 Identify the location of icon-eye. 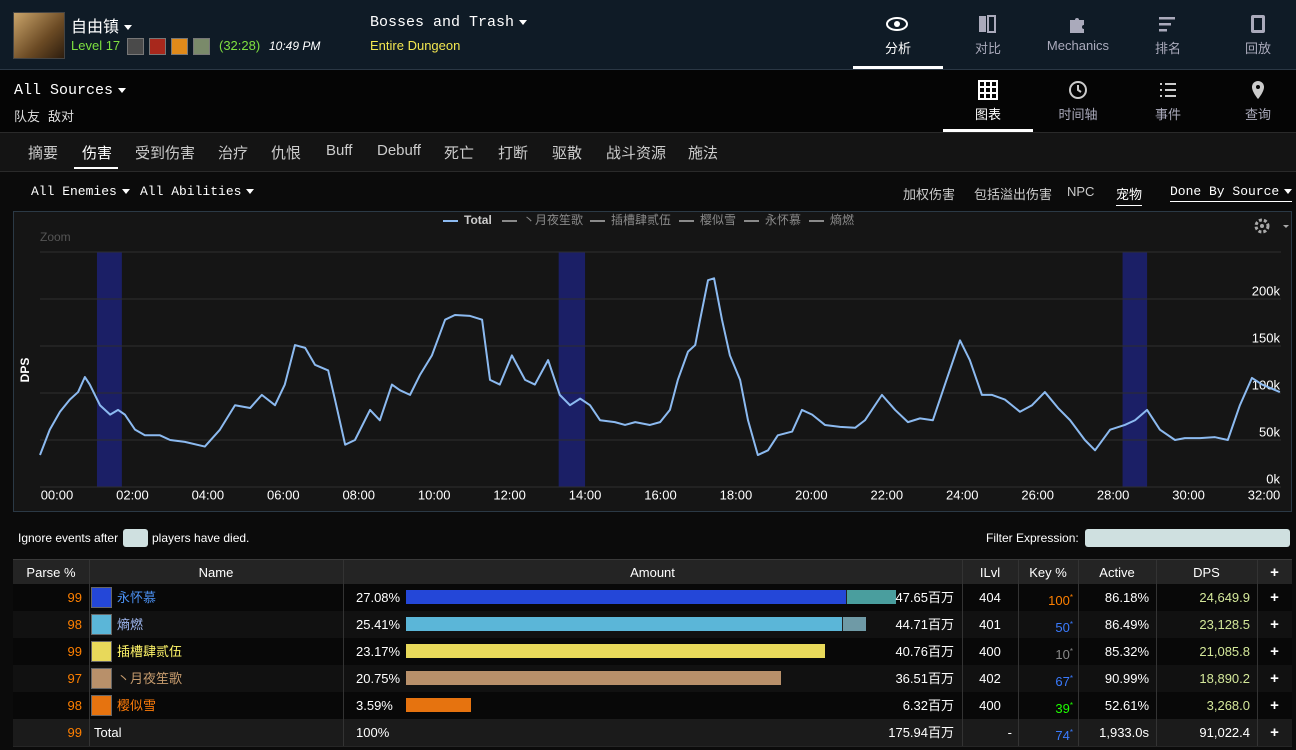
(897, 24).